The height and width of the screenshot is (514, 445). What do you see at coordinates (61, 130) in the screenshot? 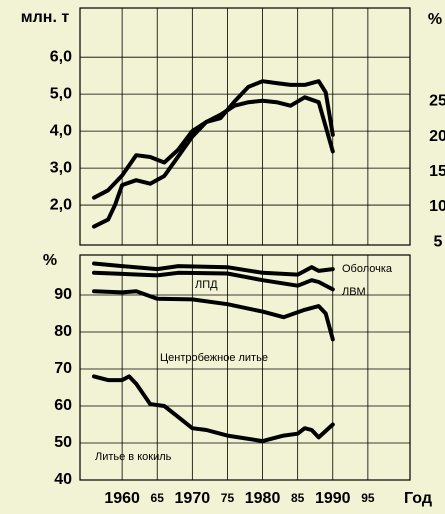
I see `y-tick-label: 4,0` at bounding box center [61, 130].